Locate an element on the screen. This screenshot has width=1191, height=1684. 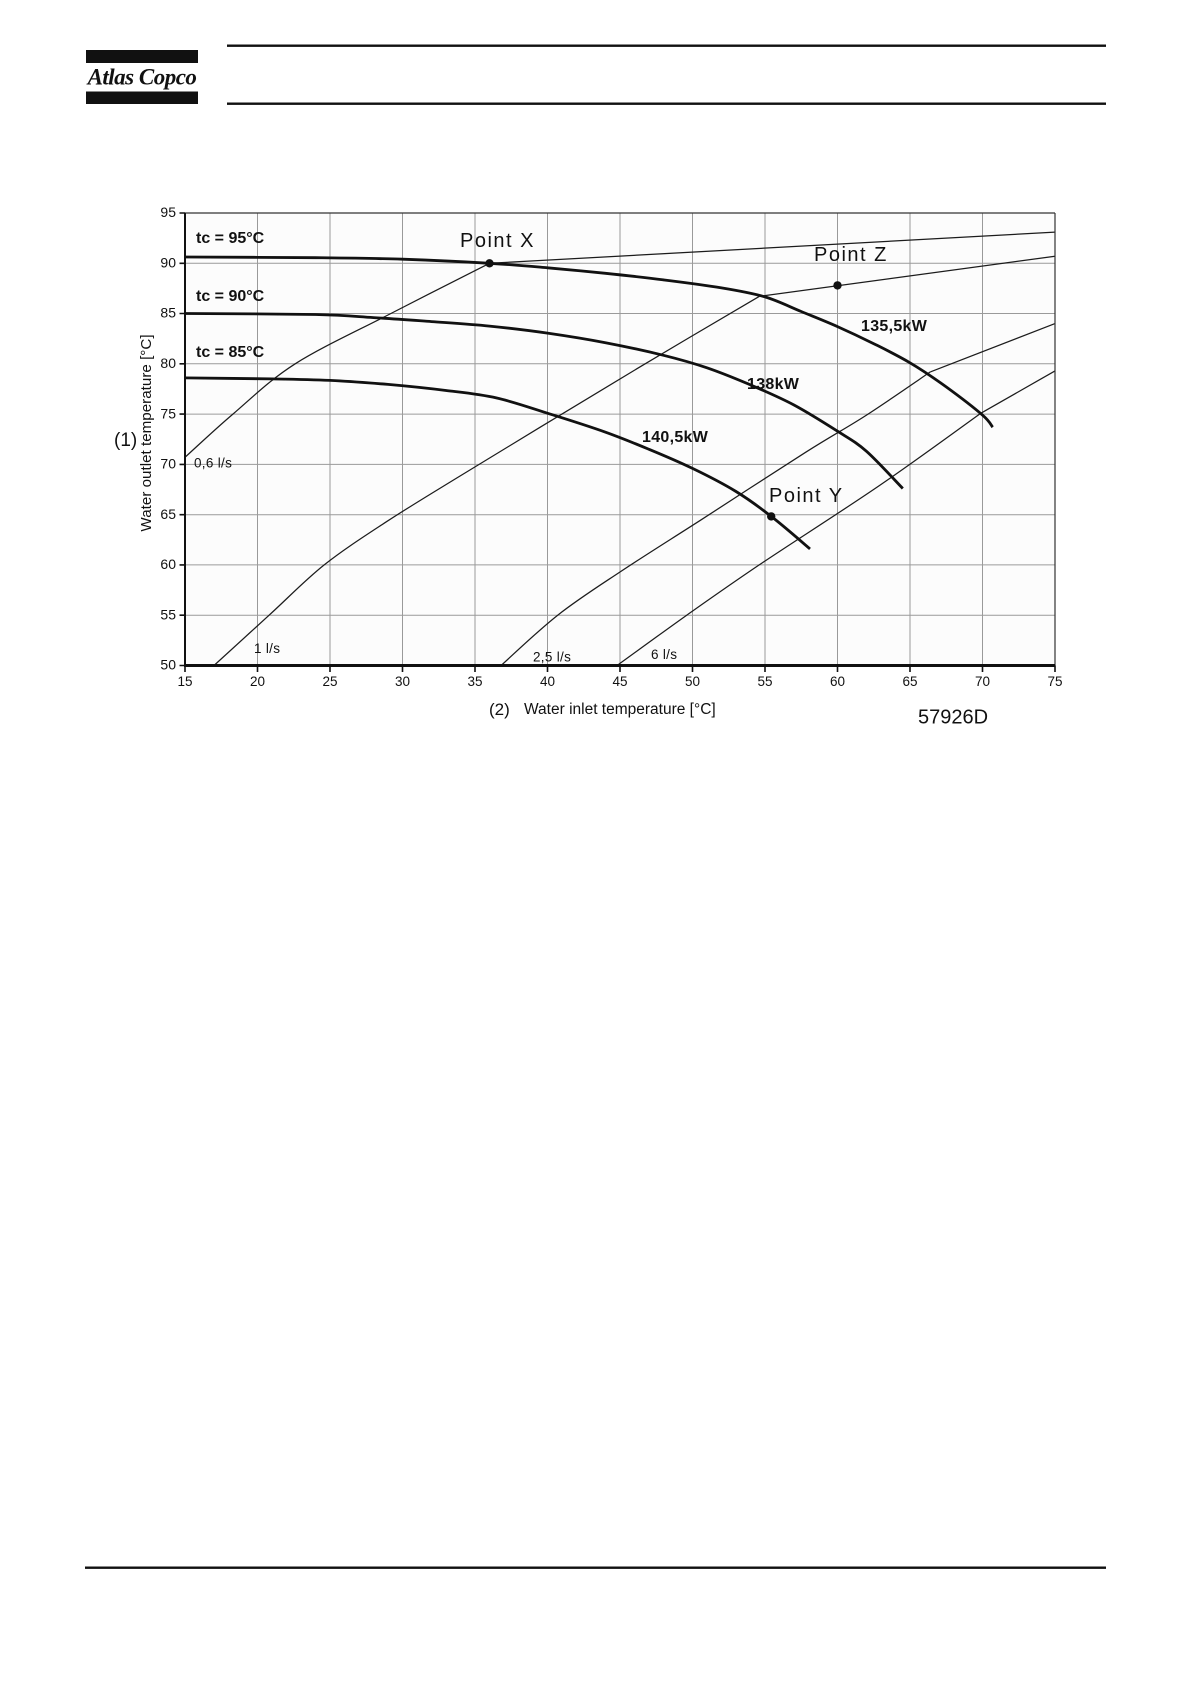
svg-text: 1 l/s is located at coordinates (267, 648).